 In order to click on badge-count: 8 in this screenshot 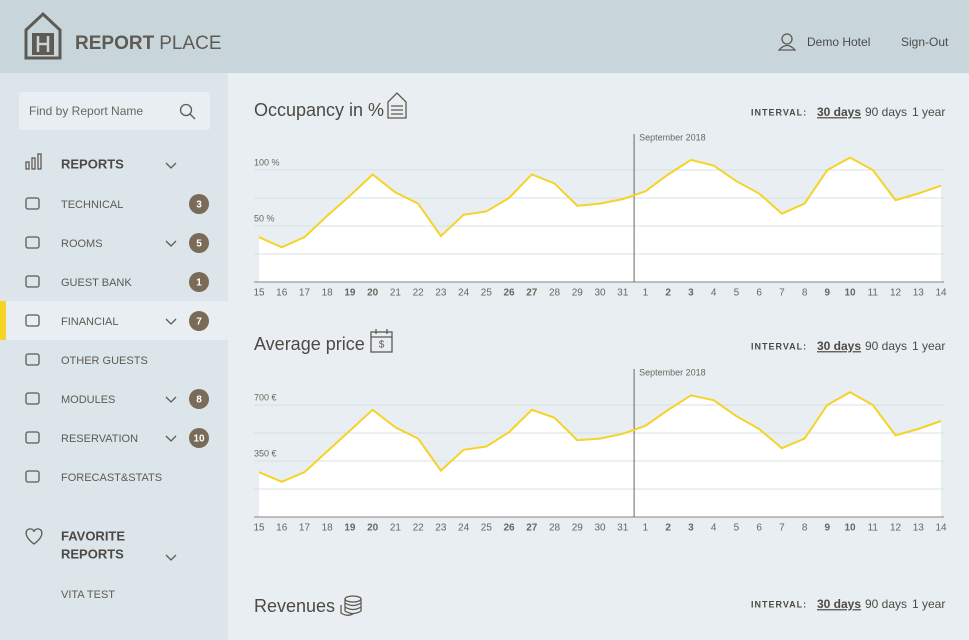, I will do `click(199, 400)`.